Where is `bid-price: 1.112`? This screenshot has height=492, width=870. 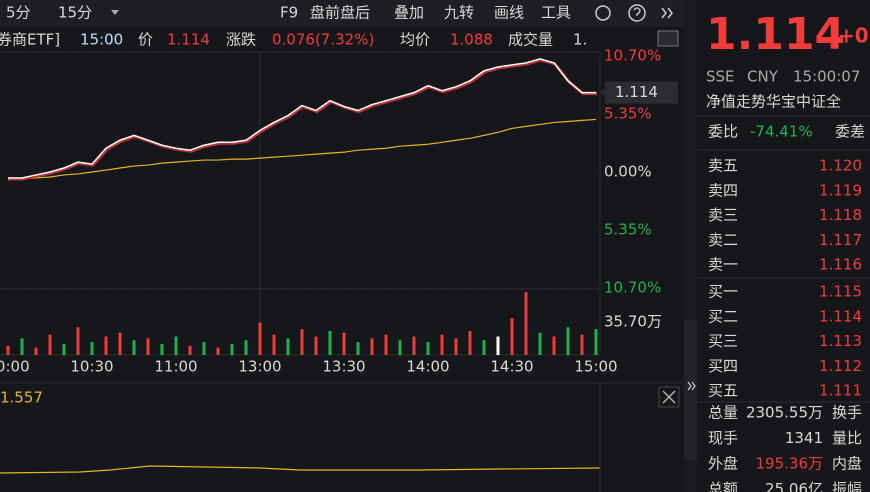
bid-price: 1.112 is located at coordinates (840, 366).